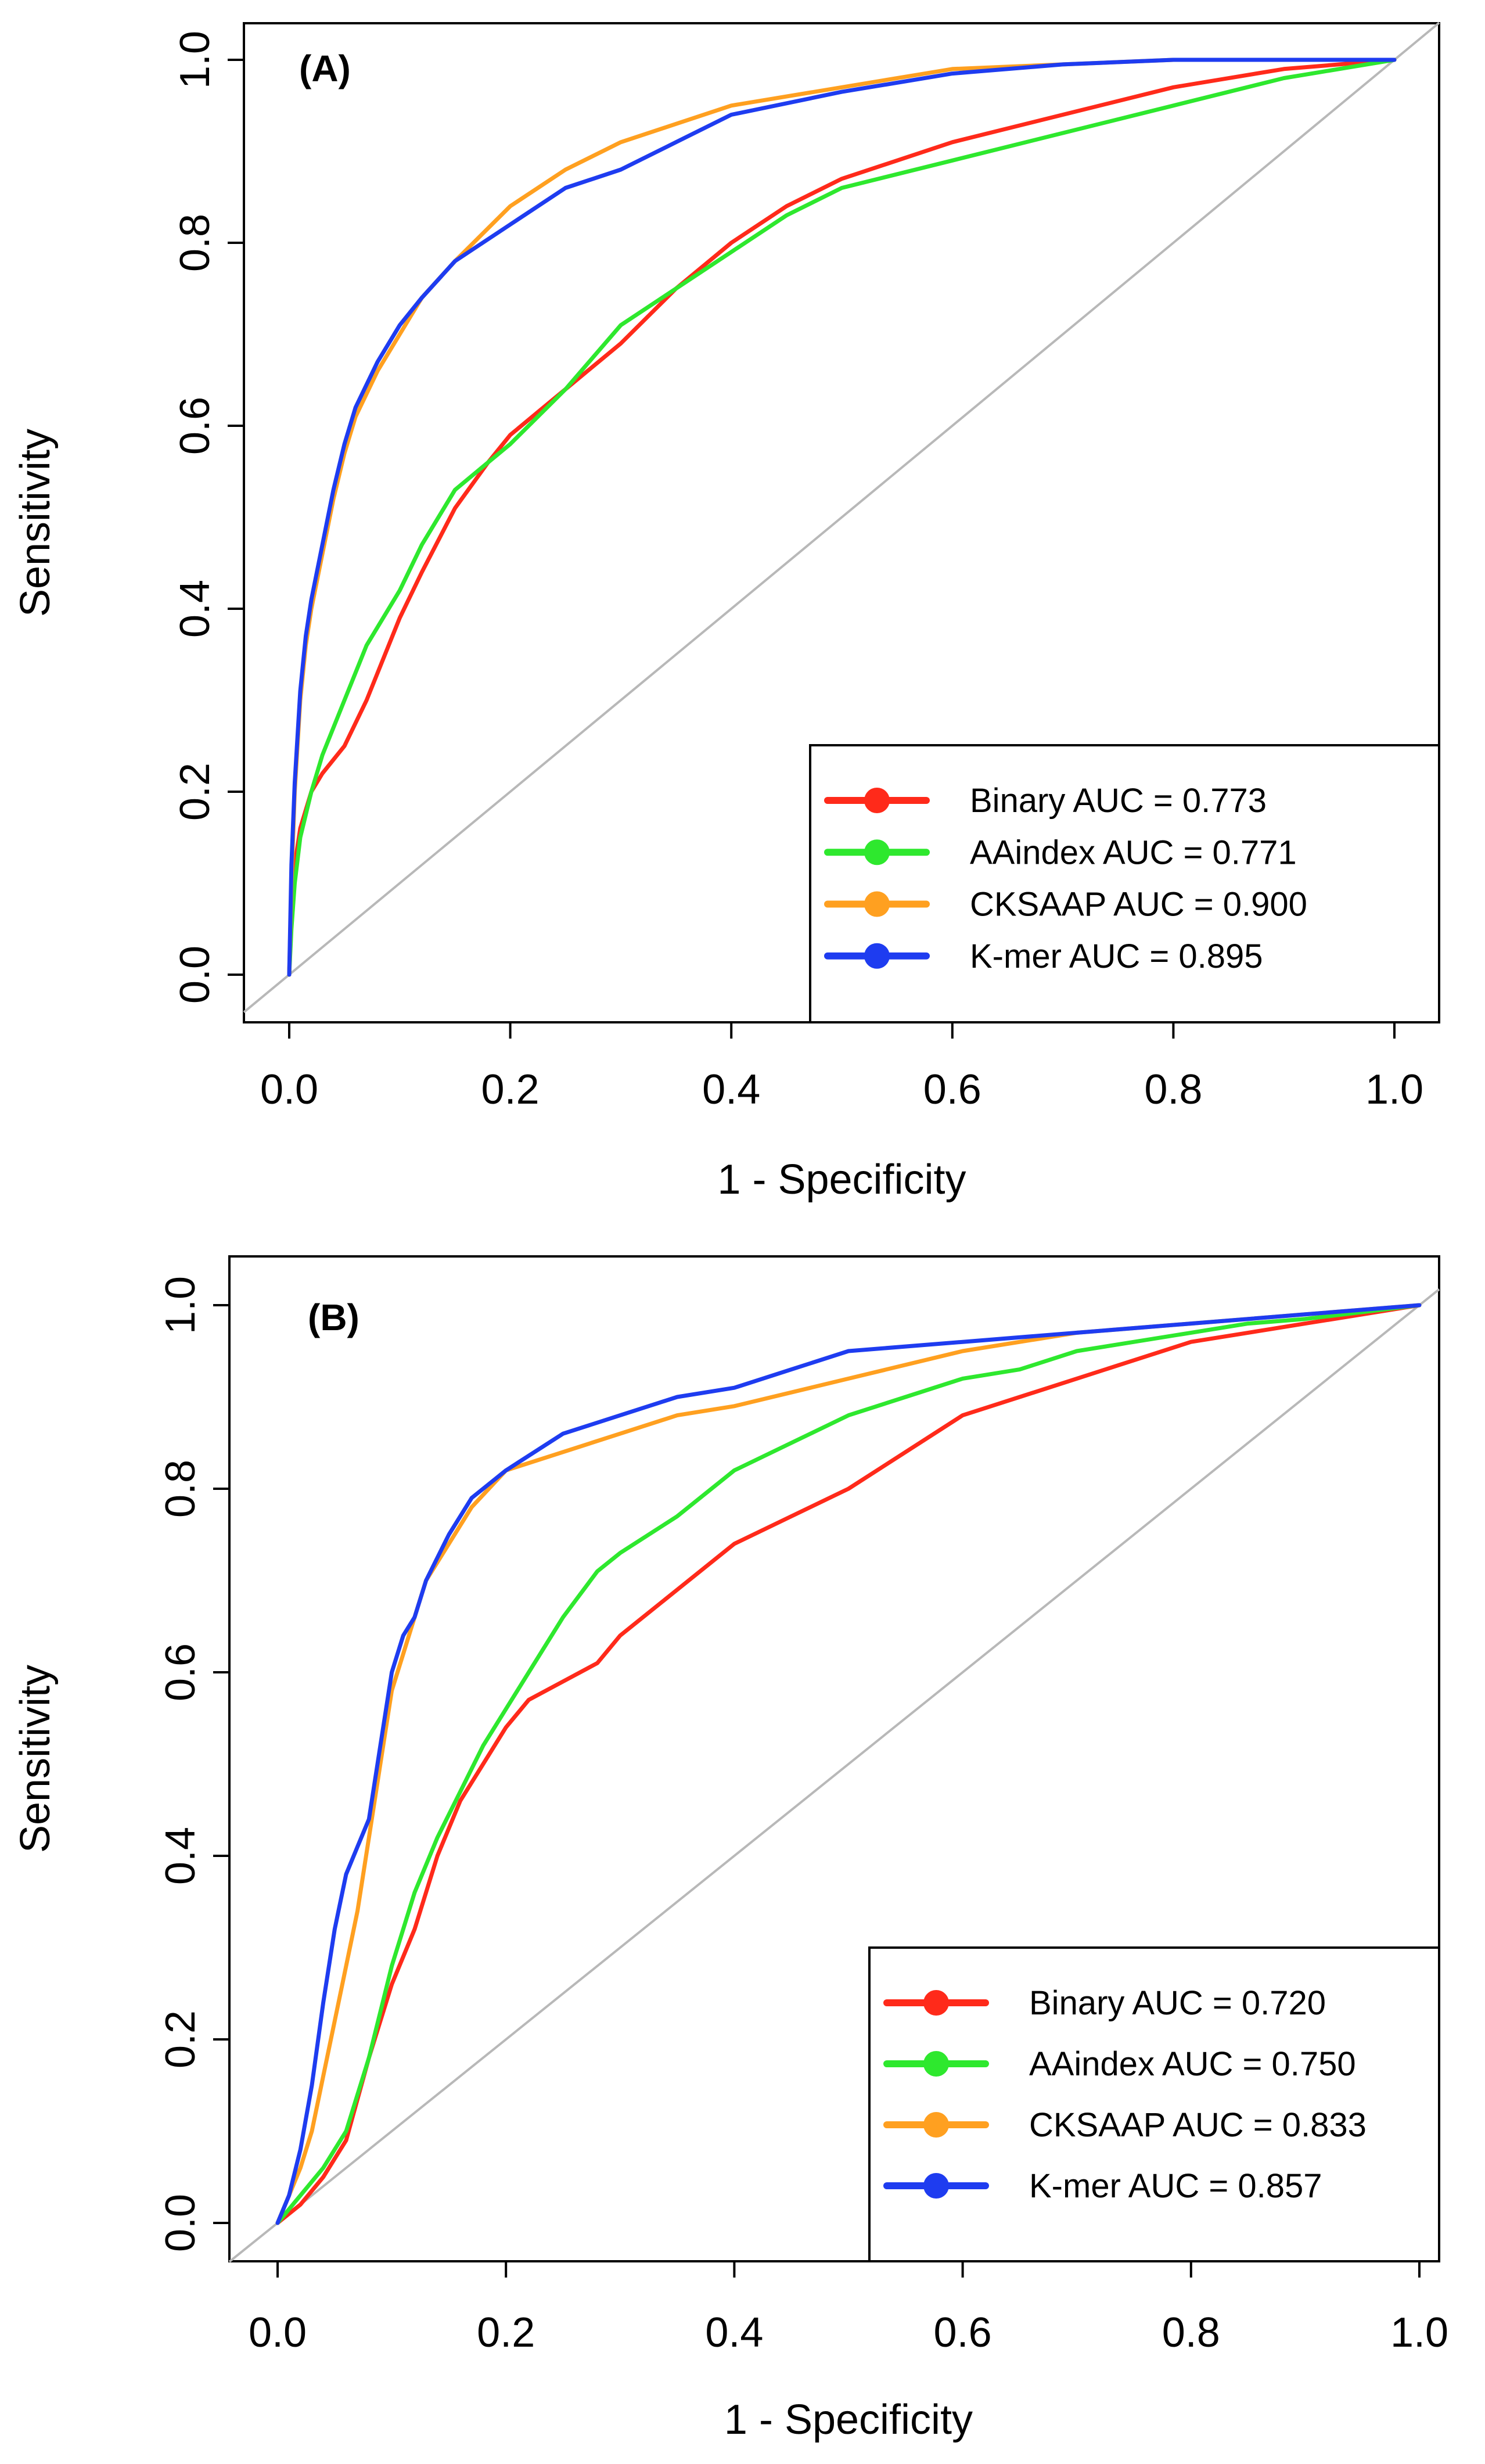  I want to click on legend-entry-label: CKSAAP AUC = 0.833, so click(1198, 2125).